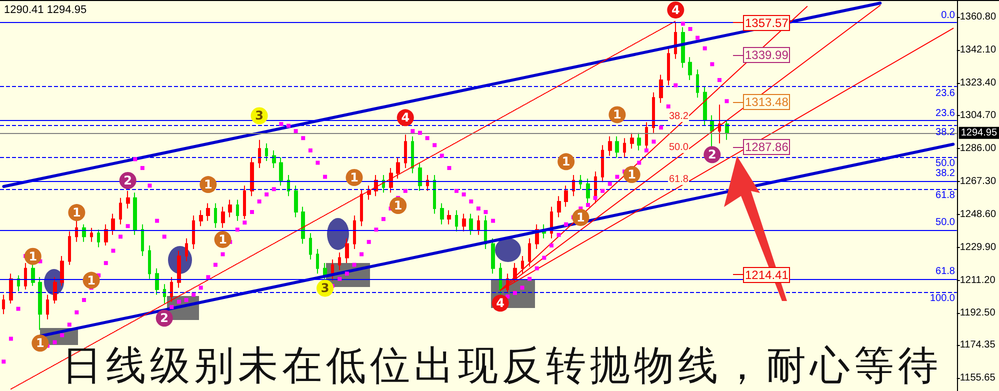 The width and height of the screenshot is (999, 391). Describe the element at coordinates (978, 214) in the screenshot. I see `y-tick-label: 1248.60` at that location.